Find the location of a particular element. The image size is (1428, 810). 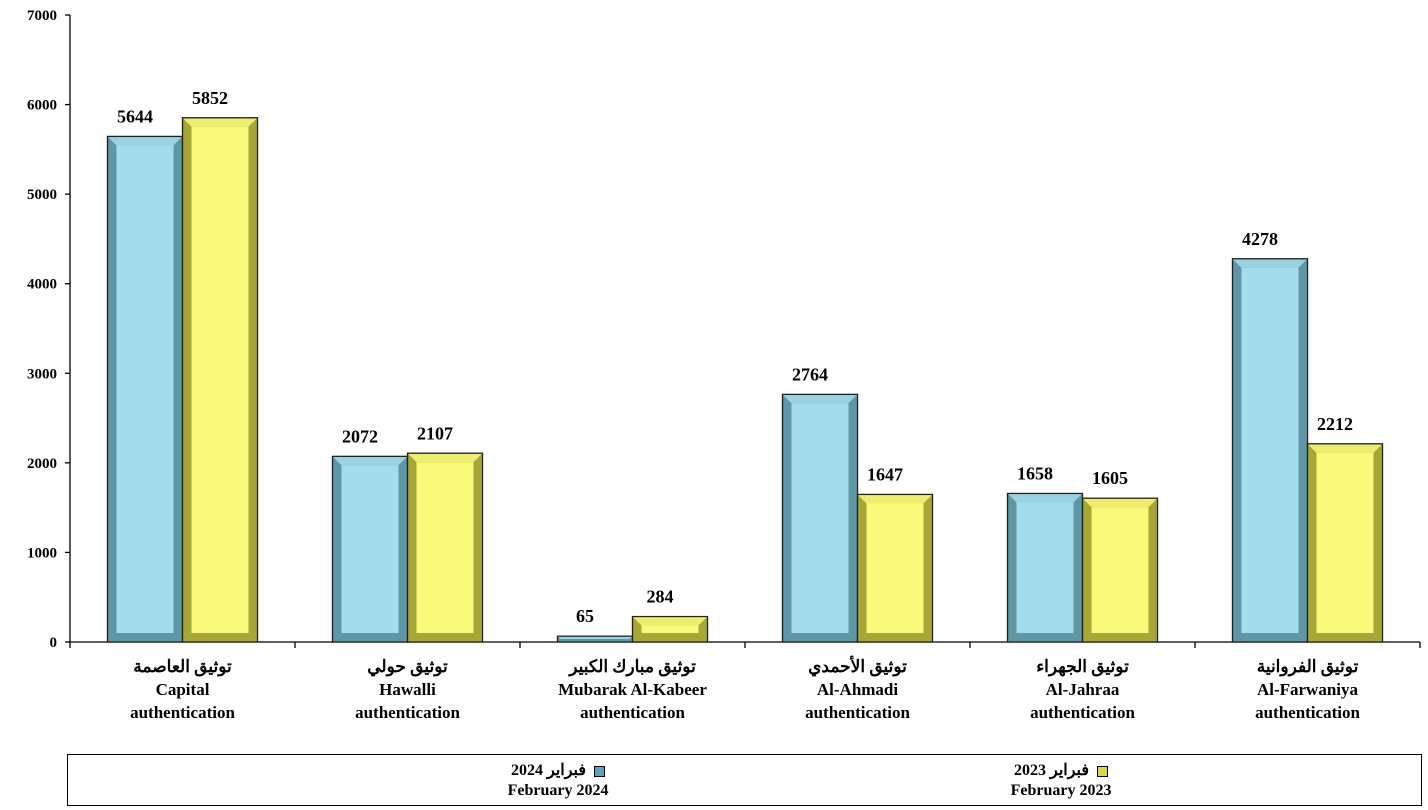

data-label: 2764 is located at coordinates (810, 374).